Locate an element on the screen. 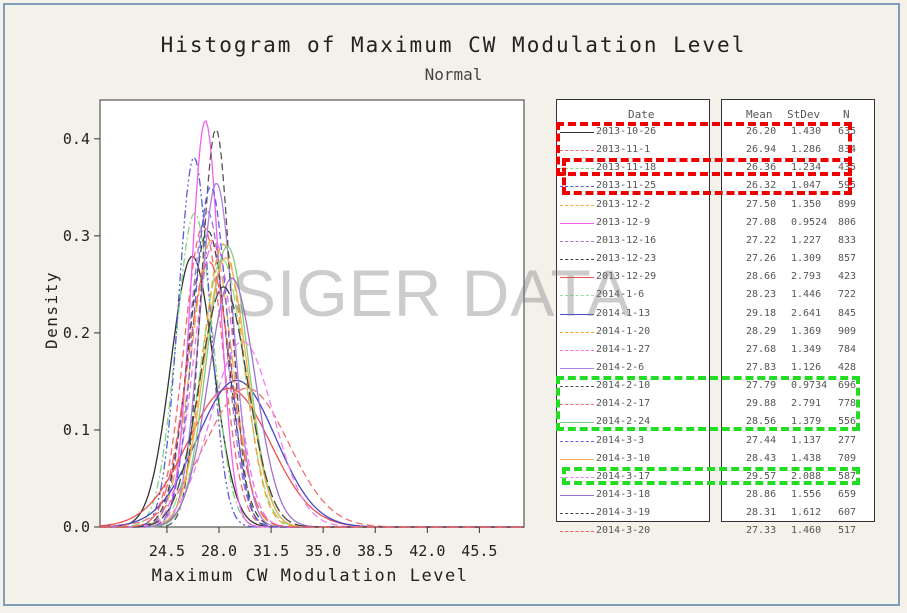 Image resolution: width=907 pixels, height=613 pixels. legend-mean: 28.23 is located at coordinates (761, 295).